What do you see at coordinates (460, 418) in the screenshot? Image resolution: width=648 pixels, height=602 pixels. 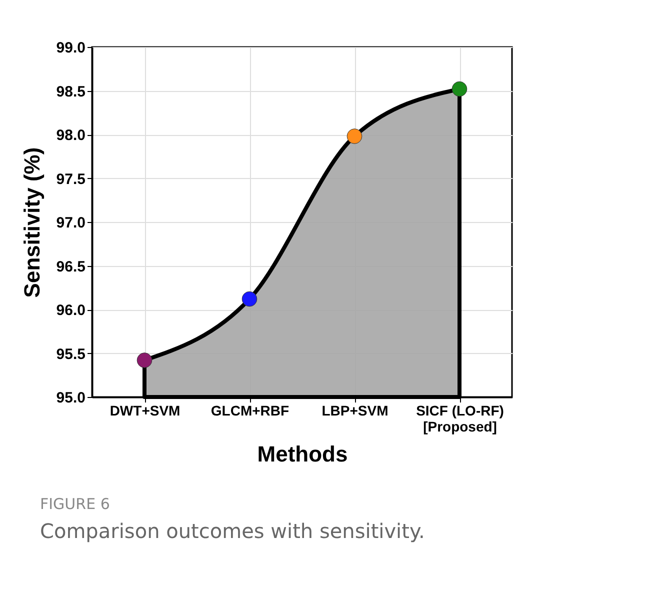 I see `x-tick-label: SICF (LO-RF) [Proposed]` at bounding box center [460, 418].